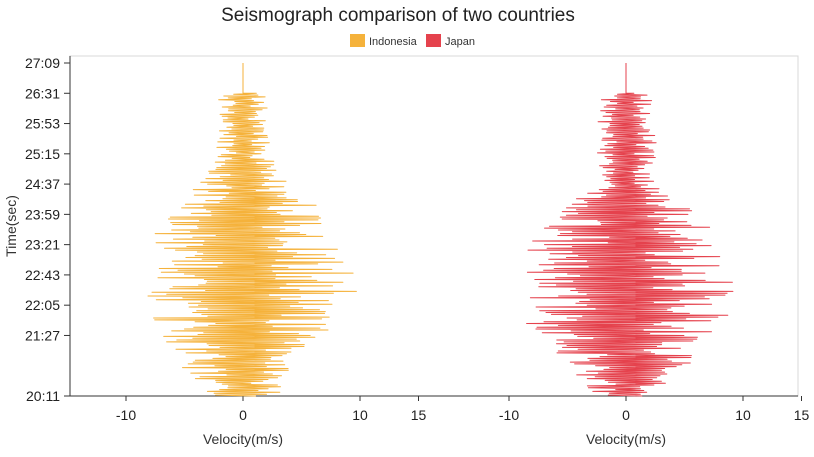 This screenshot has height=457, width=814. What do you see at coordinates (42, 305) in the screenshot?
I see `y-tick-label: 22:05` at bounding box center [42, 305].